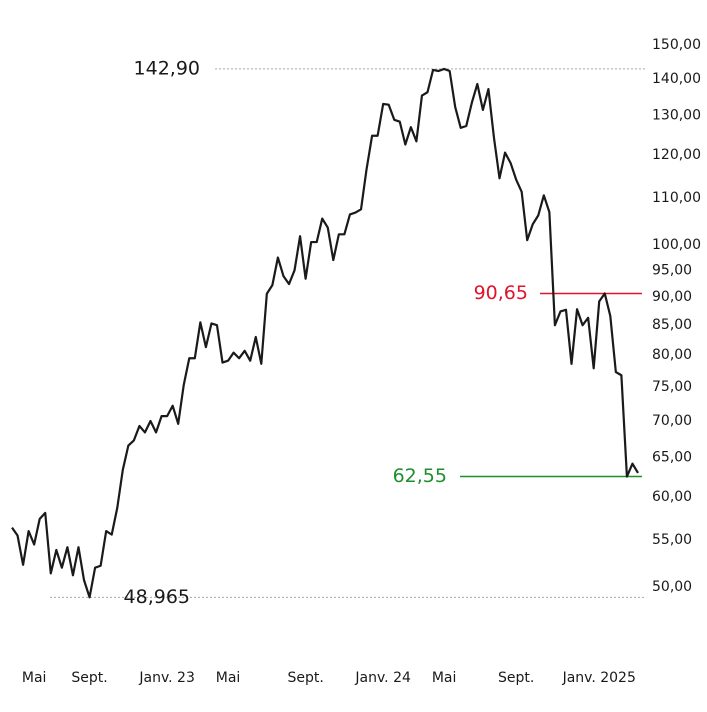 This screenshot has width=707, height=712. I want to click on y-tick-label: 130,00, so click(676, 116).